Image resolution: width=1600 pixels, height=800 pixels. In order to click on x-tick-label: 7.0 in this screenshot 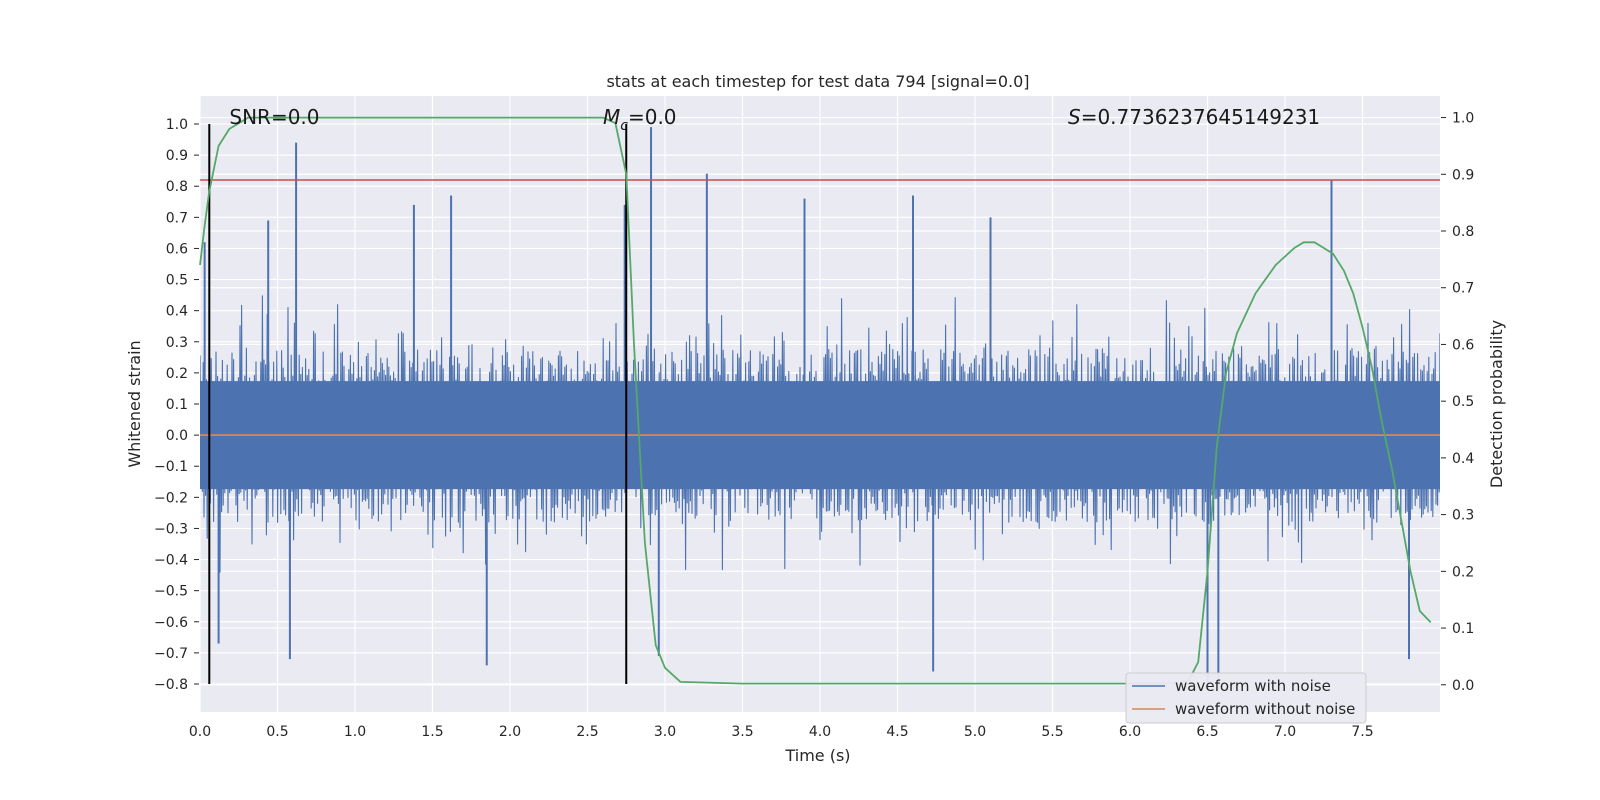, I will do `click(1285, 732)`.